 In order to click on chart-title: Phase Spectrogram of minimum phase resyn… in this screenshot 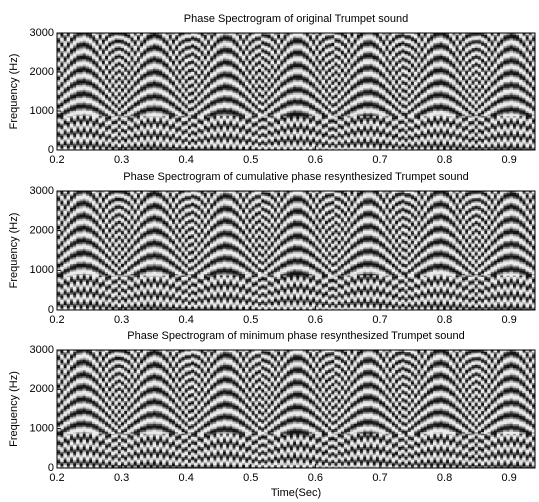, I will do `click(296, 336)`.